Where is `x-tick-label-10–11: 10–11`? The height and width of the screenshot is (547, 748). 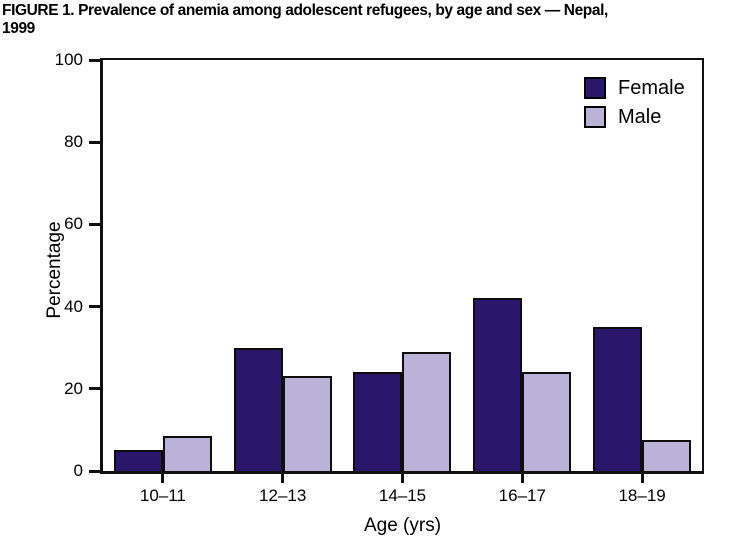
x-tick-label-10–11: 10–11 is located at coordinates (162, 495).